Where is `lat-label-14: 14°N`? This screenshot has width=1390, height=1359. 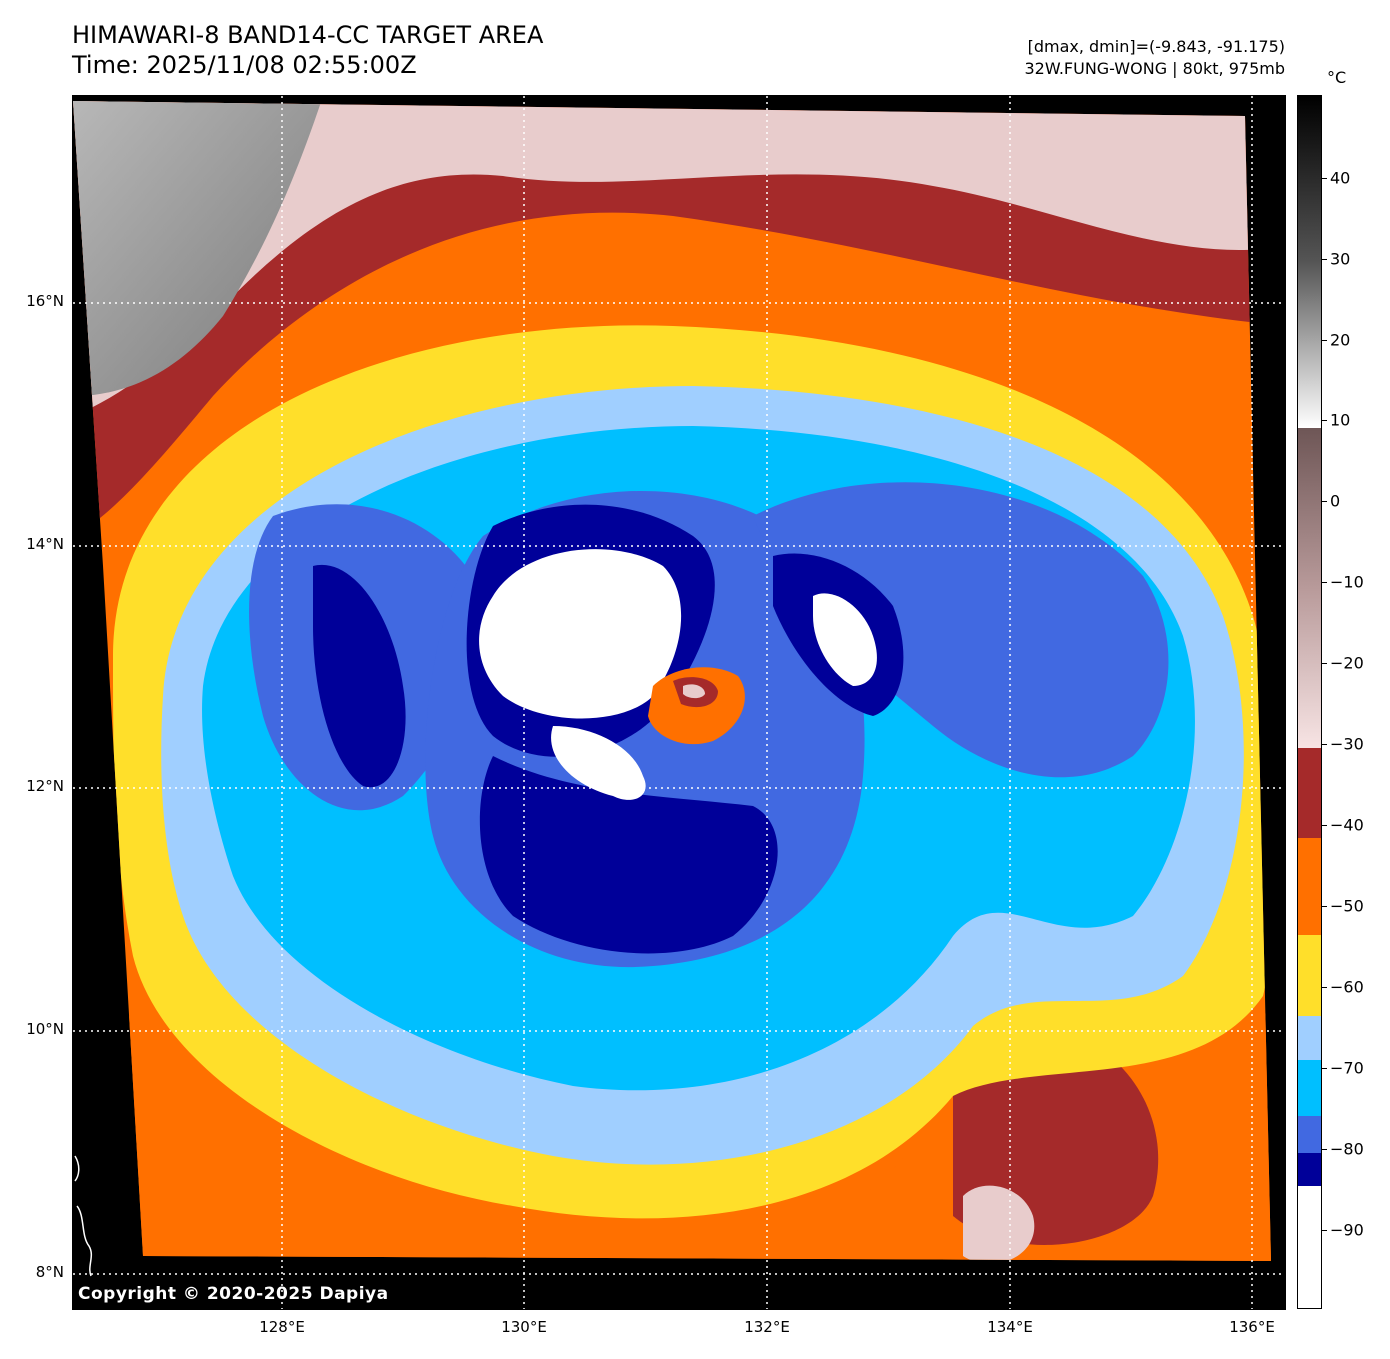
lat-label-14: 14°N is located at coordinates (45, 544).